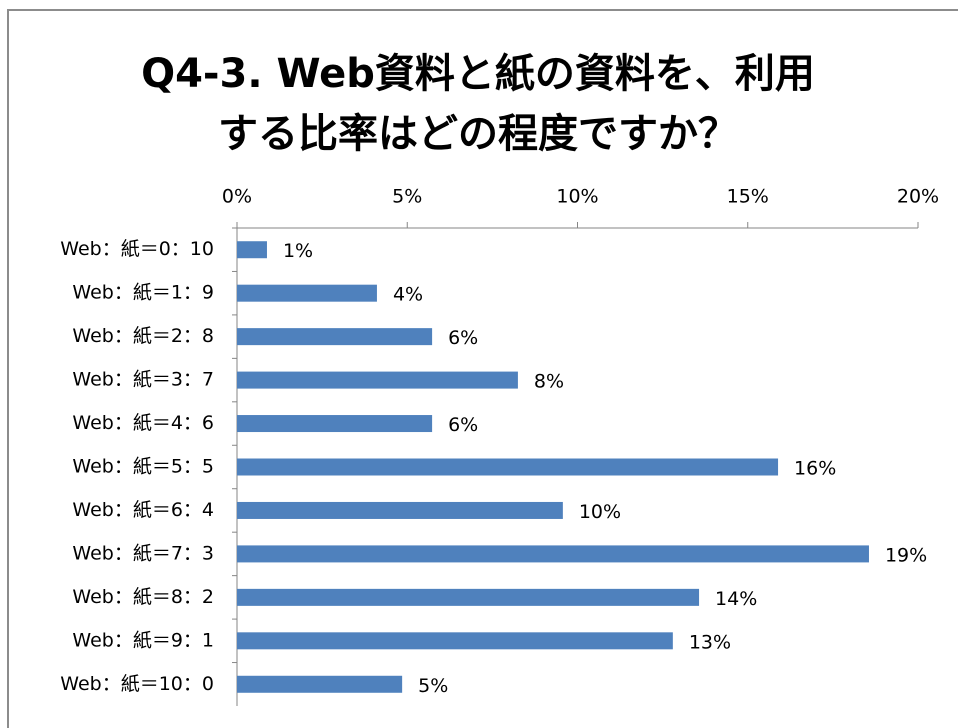 This screenshot has height=728, width=958. Describe the element at coordinates (298, 251) in the screenshot. I see `data-label: 1%` at that location.